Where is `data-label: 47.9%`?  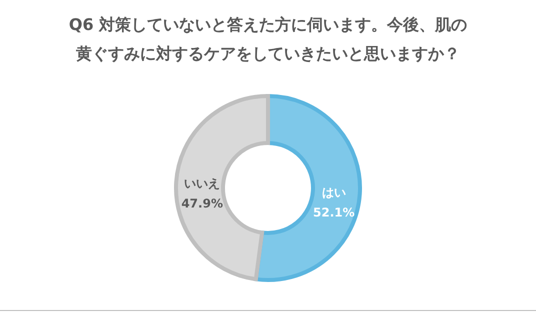
data-label: 47.9% is located at coordinates (202, 203).